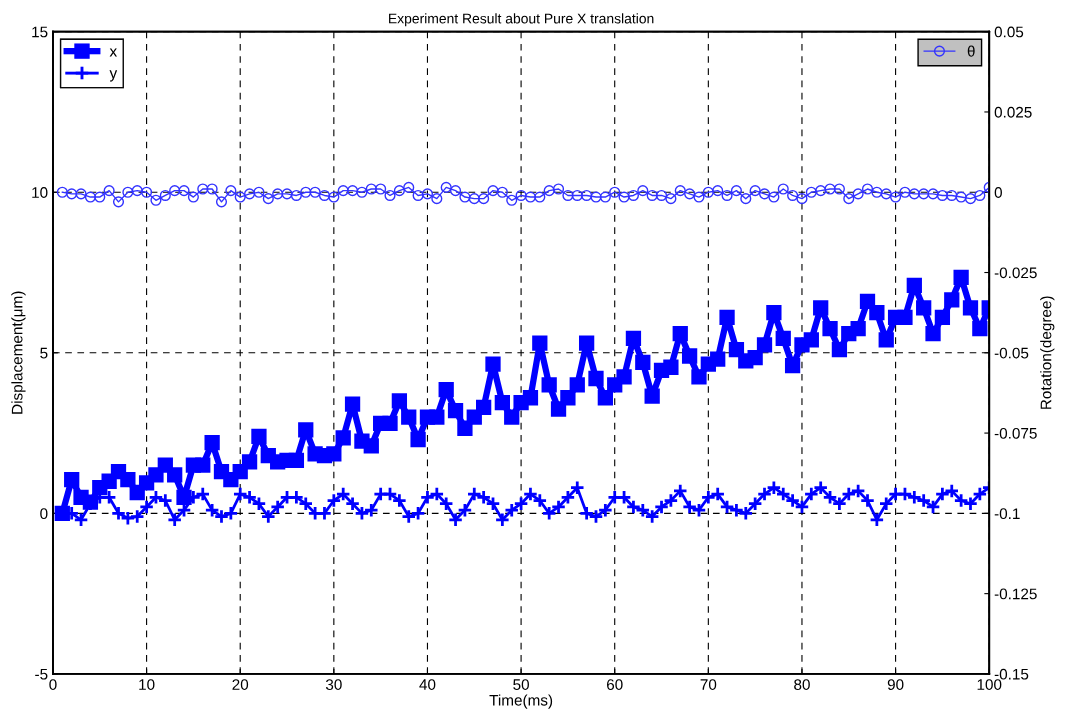  Describe the element at coordinates (41, 674) in the screenshot. I see `y-tick-label: -5` at that location.